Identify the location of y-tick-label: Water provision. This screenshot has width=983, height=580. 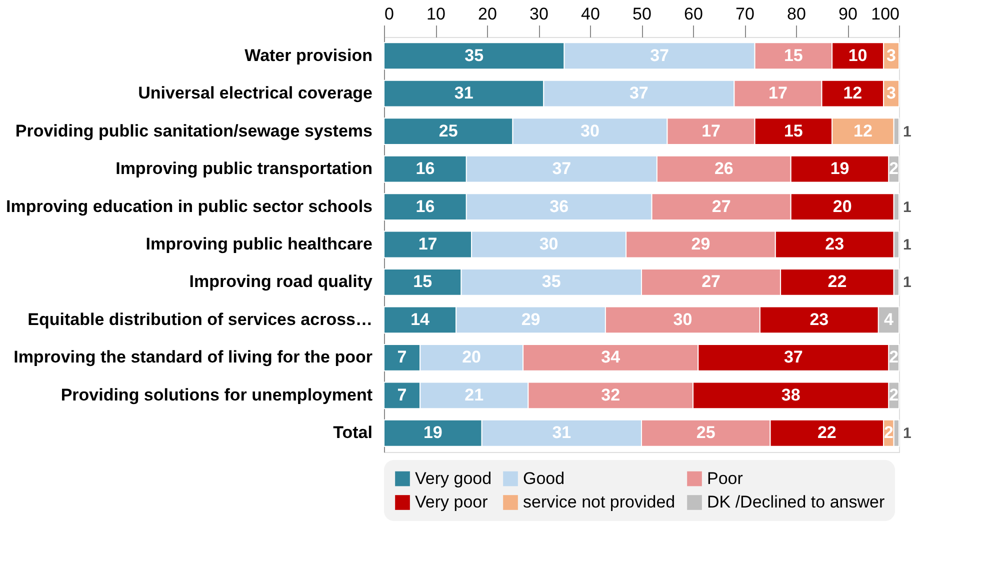
(308, 55).